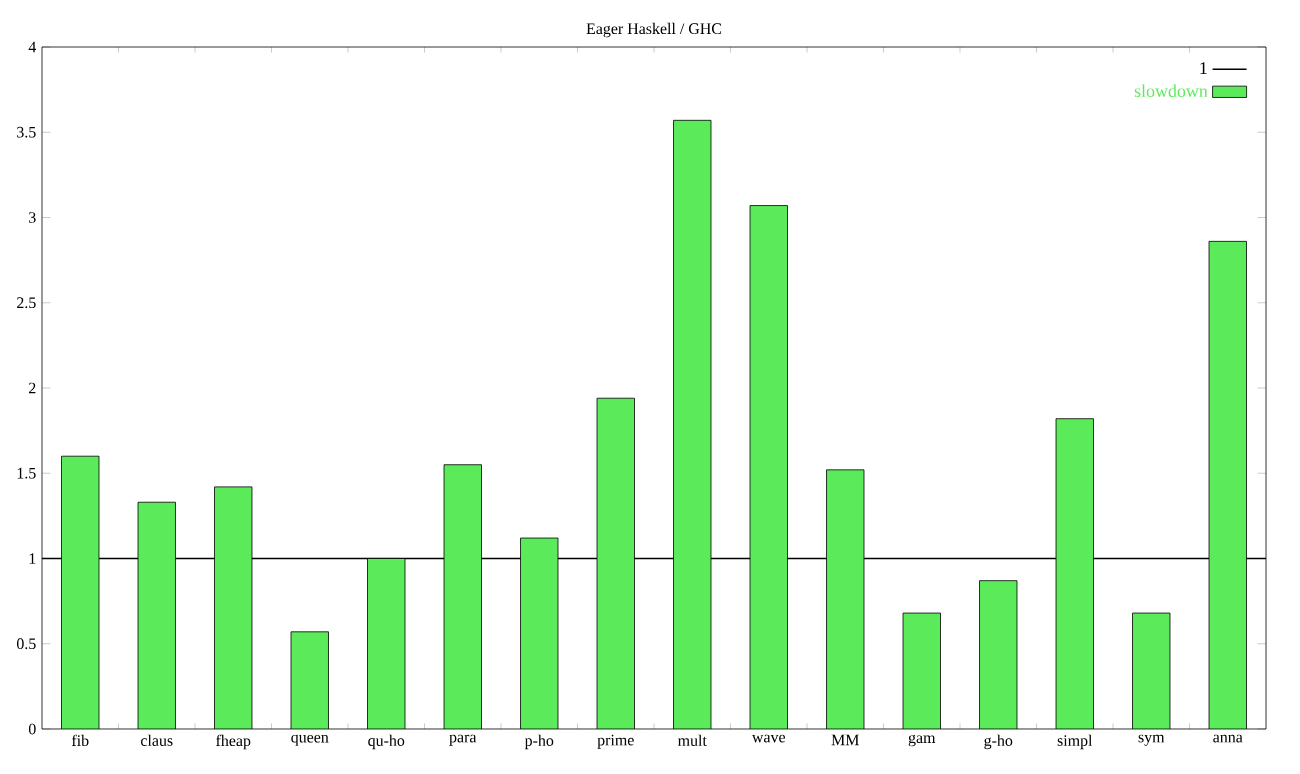 This screenshot has width=1300, height=774. Describe the element at coordinates (1228, 738) in the screenshot. I see `x-tick-label: anna` at that location.